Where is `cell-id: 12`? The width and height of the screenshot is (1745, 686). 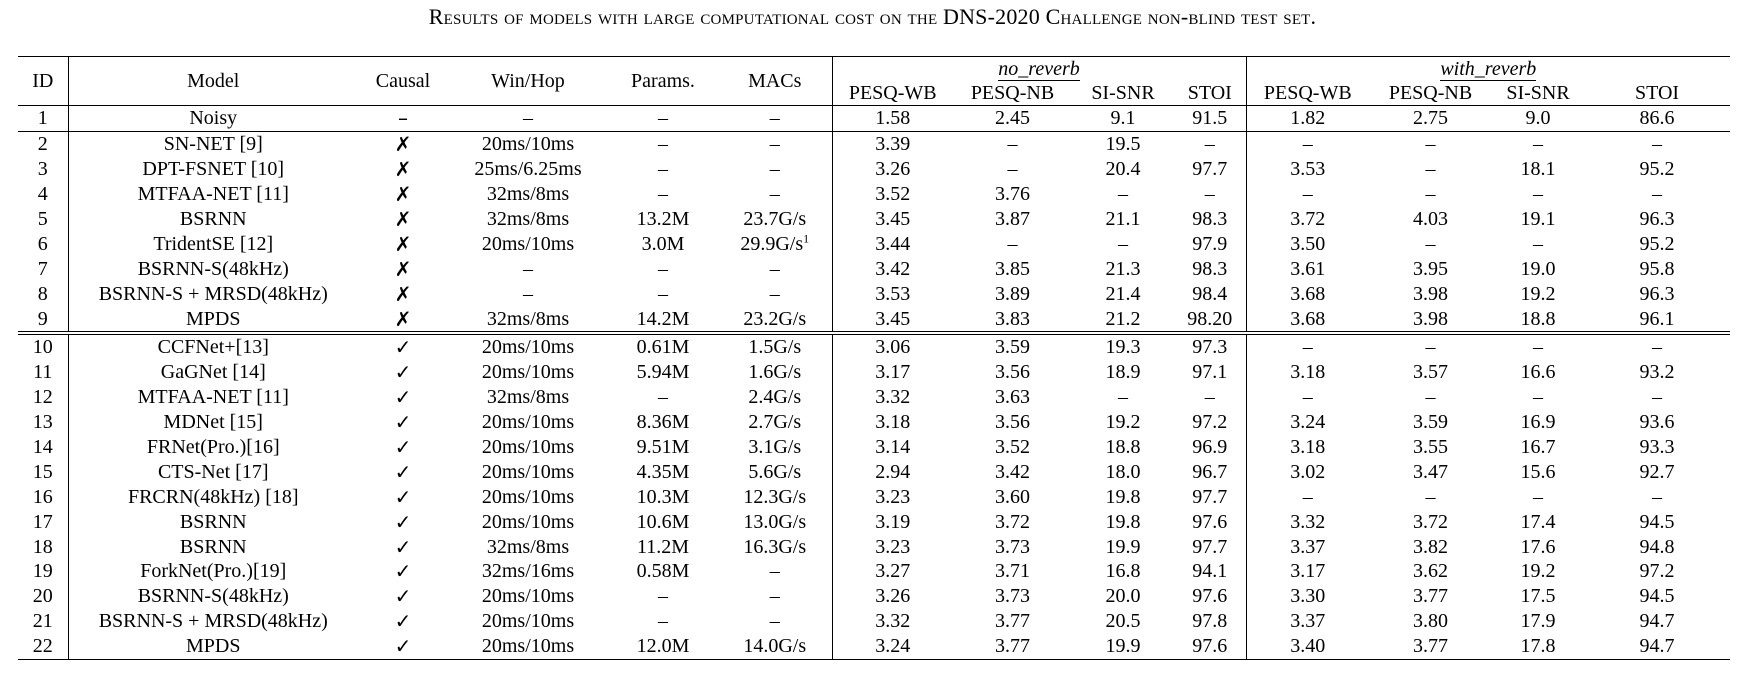 cell-id: 12 is located at coordinates (42, 397).